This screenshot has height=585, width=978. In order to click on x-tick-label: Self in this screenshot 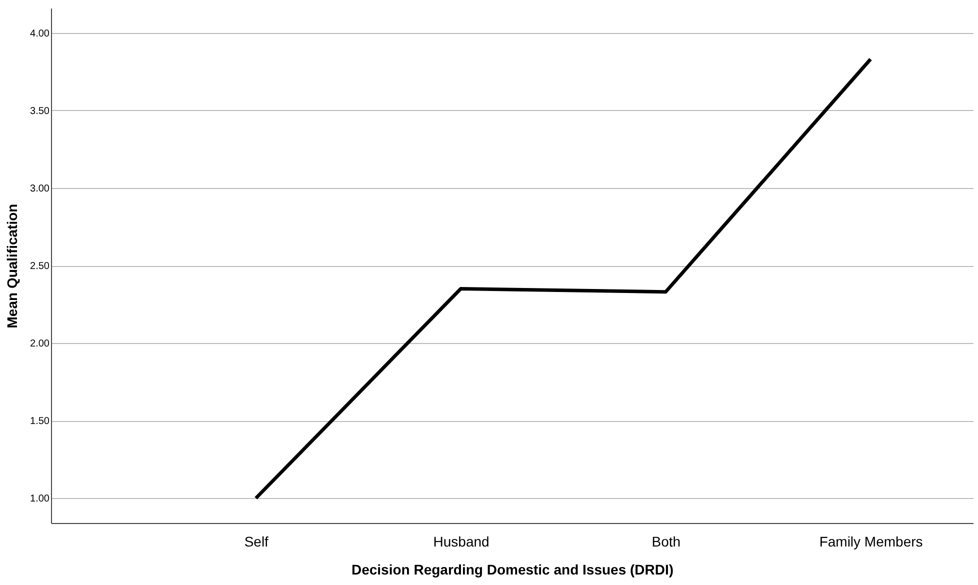, I will do `click(256, 542)`.